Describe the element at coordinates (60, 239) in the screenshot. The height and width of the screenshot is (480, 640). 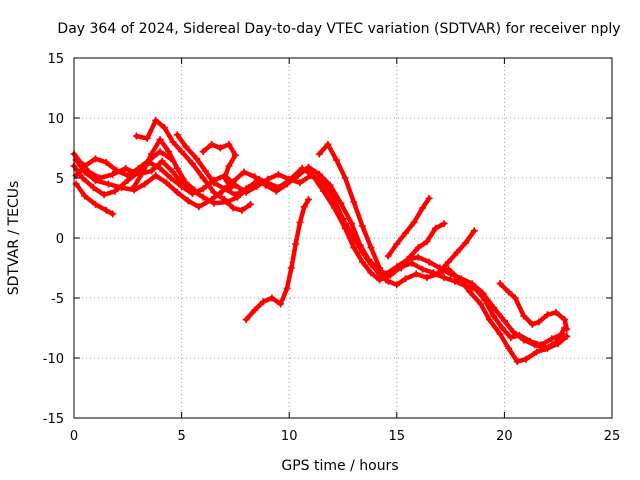
I see `y-tick-label: 0` at that location.